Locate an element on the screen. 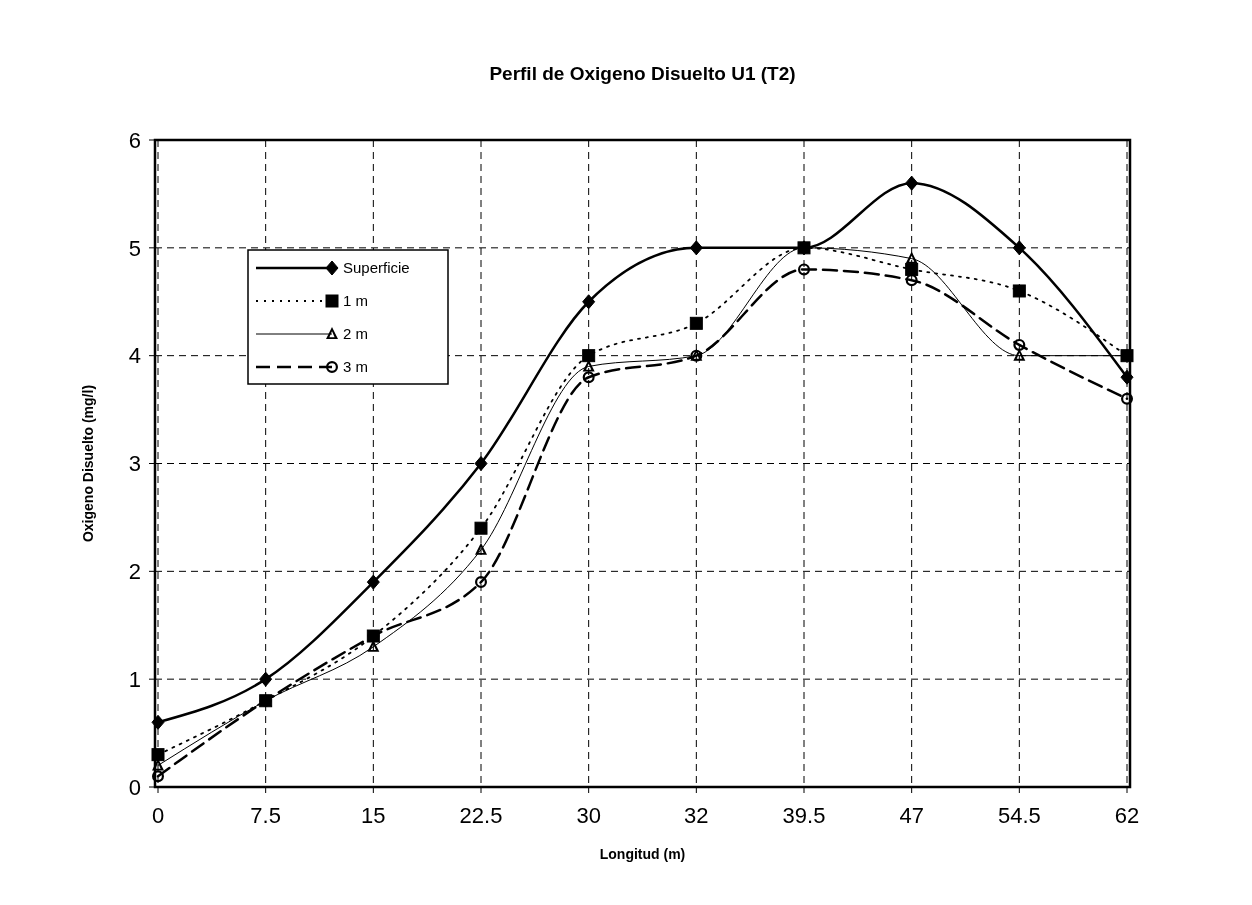 This screenshot has height=905, width=1252. x-tick-label: 39.5 is located at coordinates (804, 815).